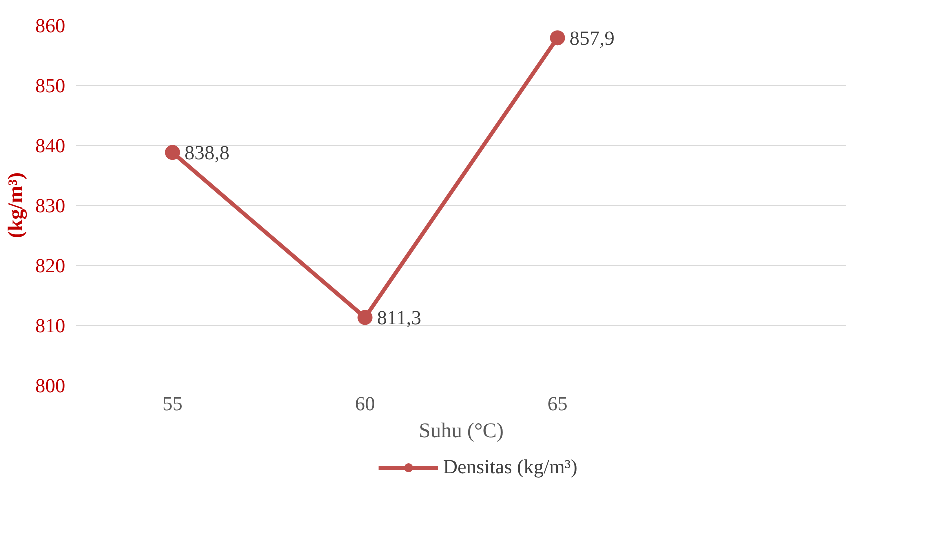 This screenshot has width=935, height=558. Describe the element at coordinates (558, 405) in the screenshot. I see `x-tick-label: 65` at that location.